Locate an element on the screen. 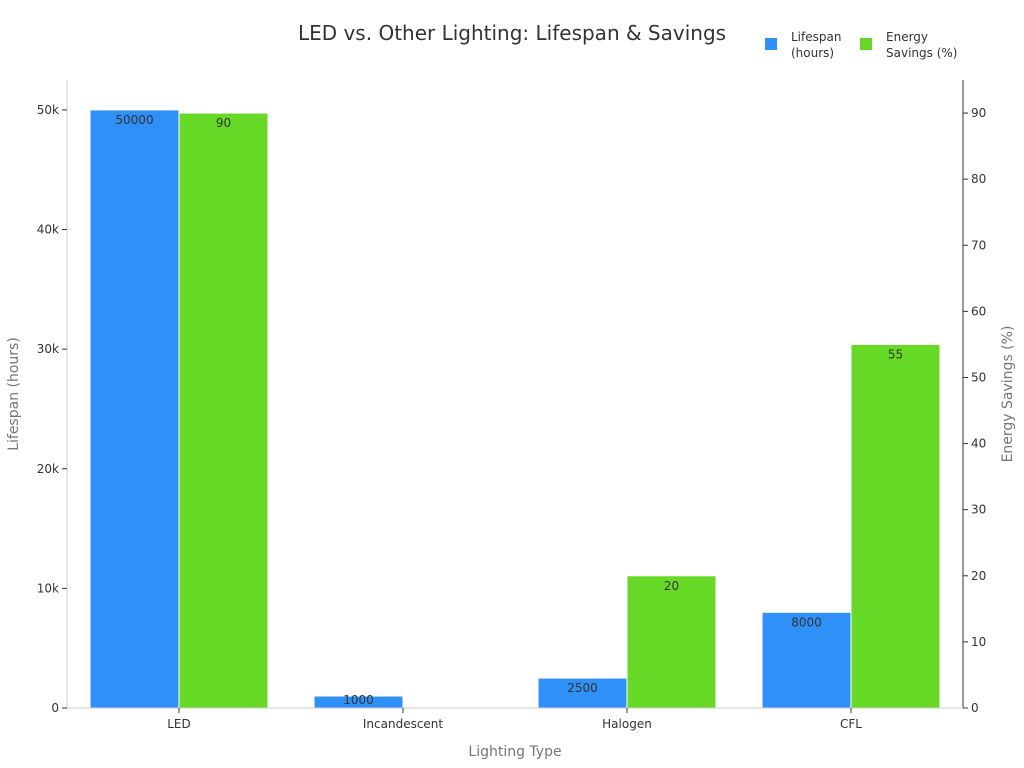 This screenshot has height=768, width=1024. x-tick-label-incandescent: Incandescent is located at coordinates (403, 724).